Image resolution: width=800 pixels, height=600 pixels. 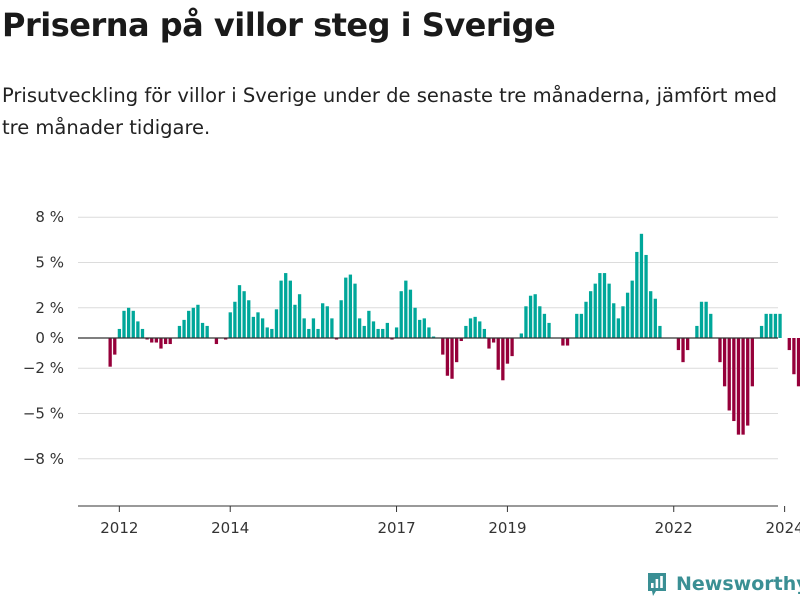 I want to click on x-tick-label: 2022, so click(x=674, y=528).